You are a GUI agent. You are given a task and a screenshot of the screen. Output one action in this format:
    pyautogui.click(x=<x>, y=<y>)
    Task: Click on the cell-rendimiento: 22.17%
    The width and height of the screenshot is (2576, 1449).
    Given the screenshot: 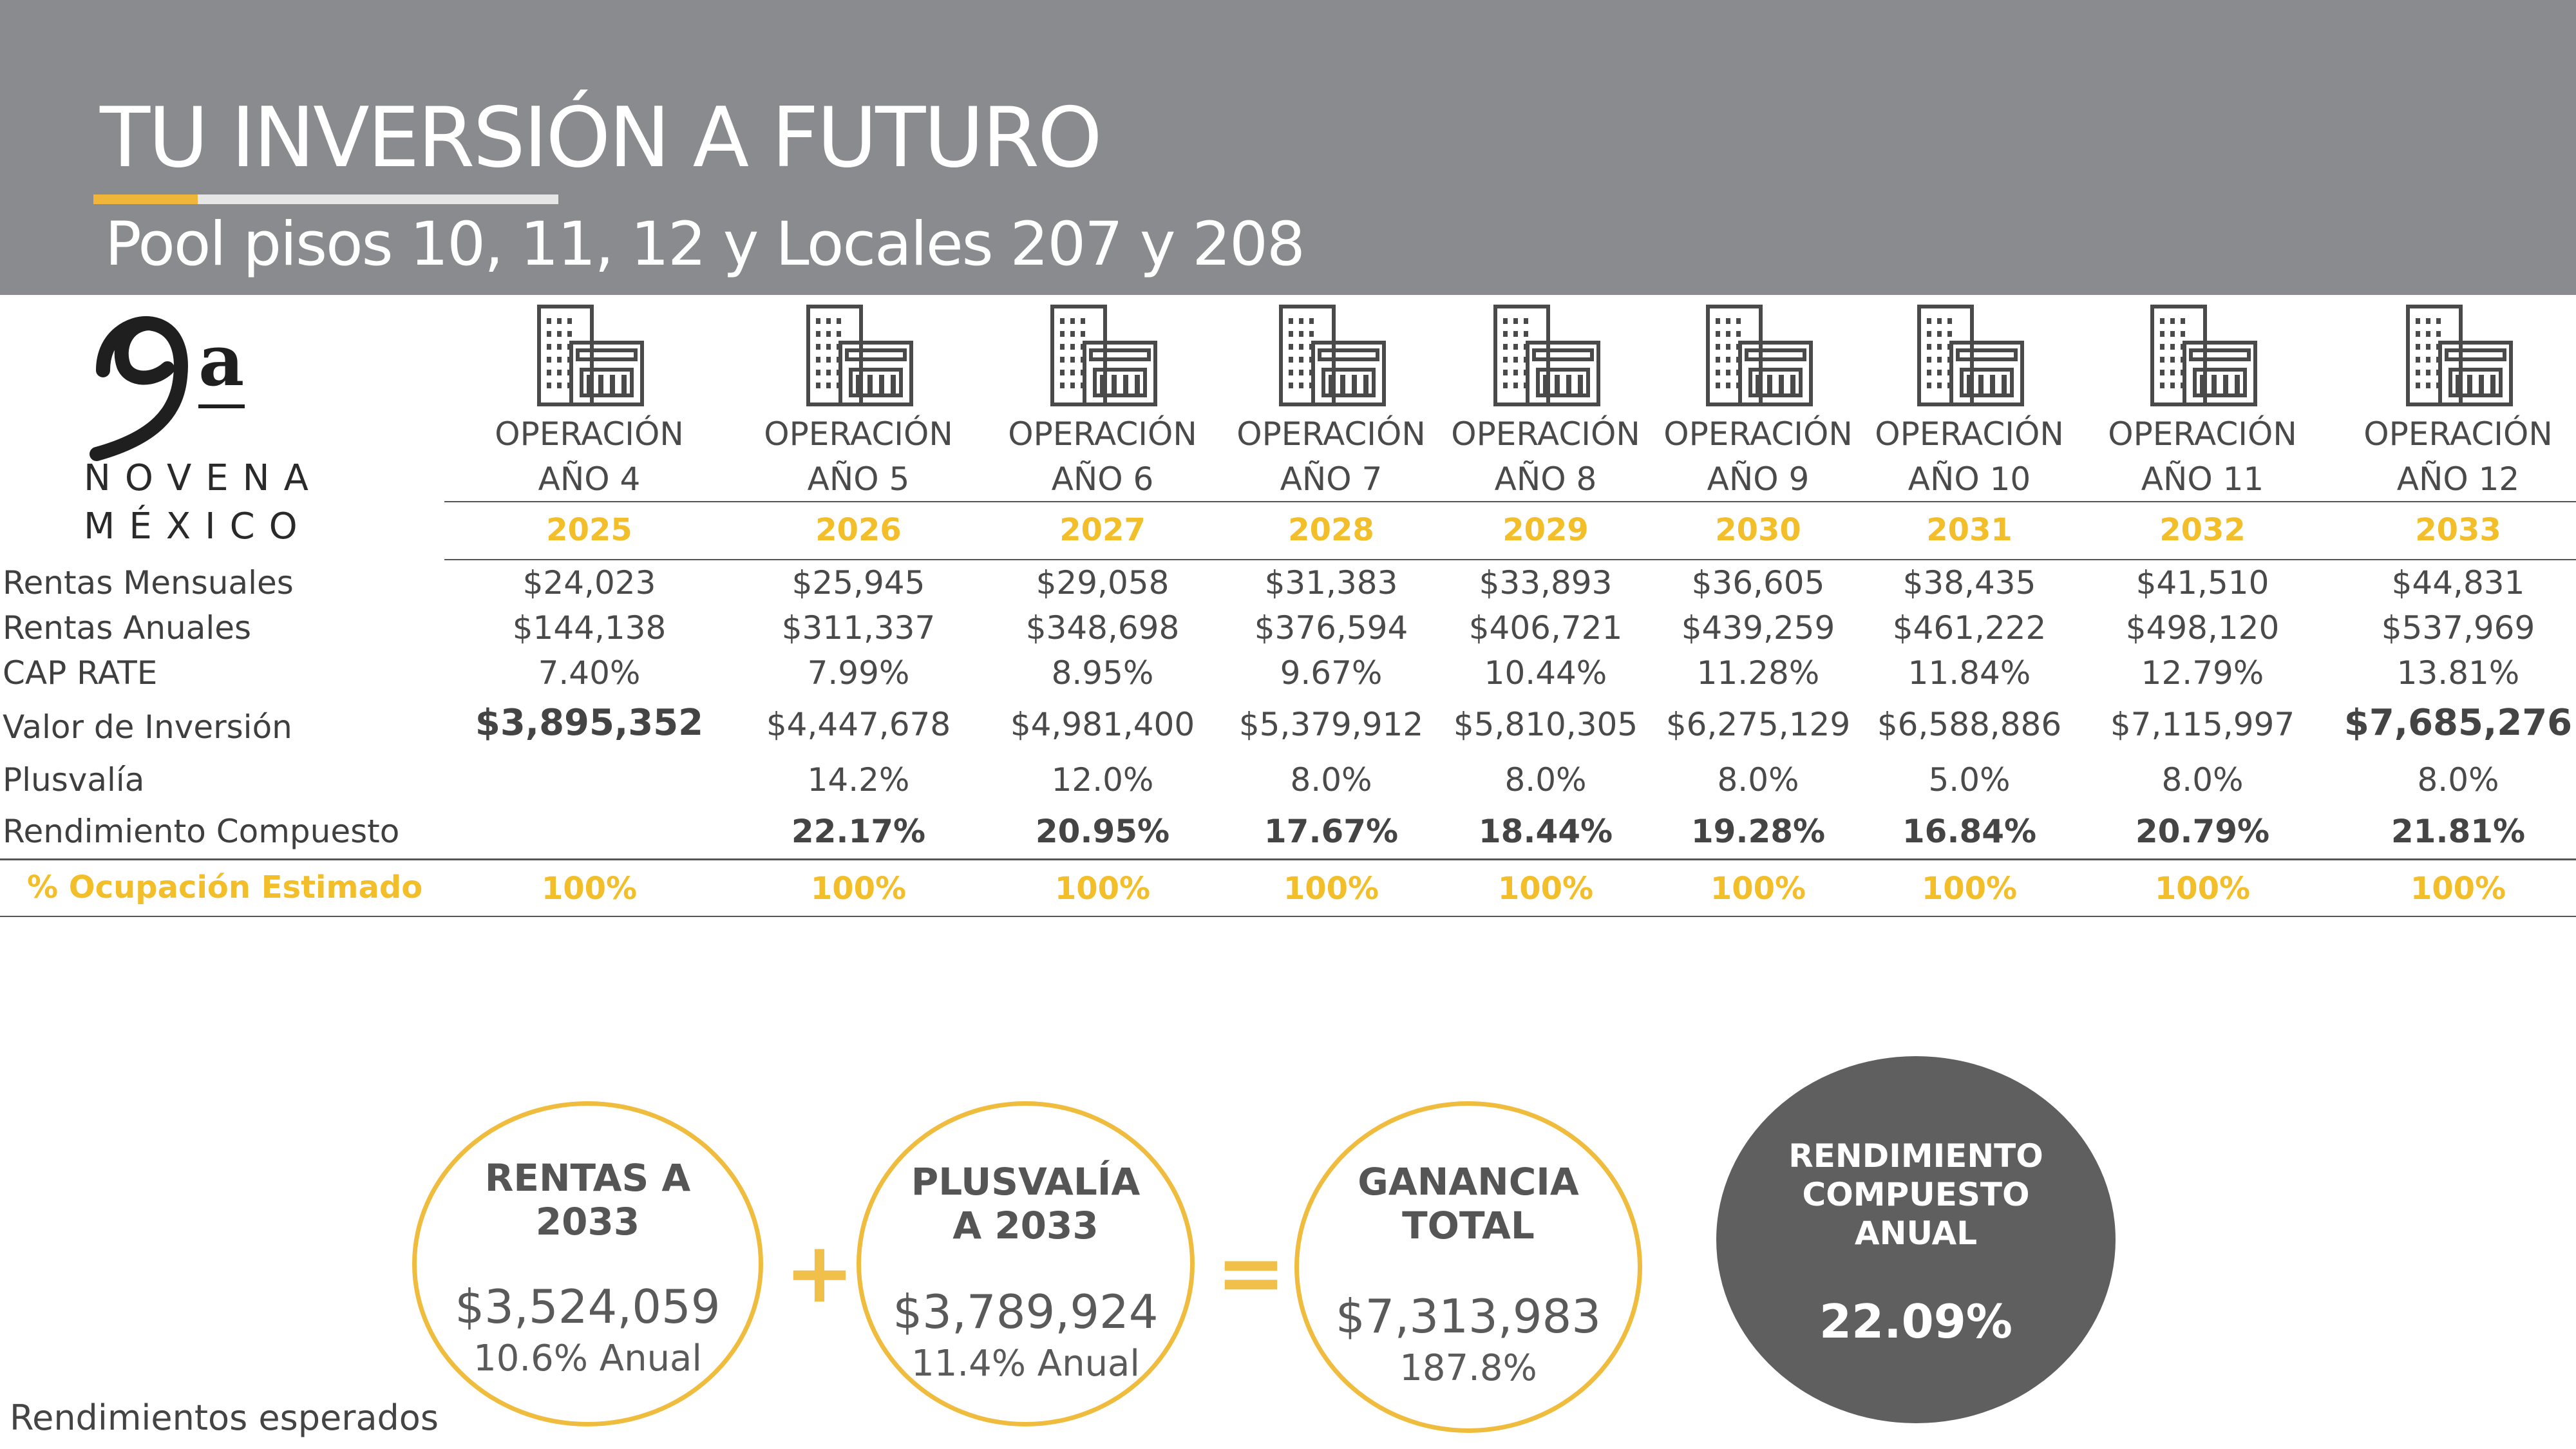 What is the action you would take?
    pyautogui.click(x=858, y=831)
    